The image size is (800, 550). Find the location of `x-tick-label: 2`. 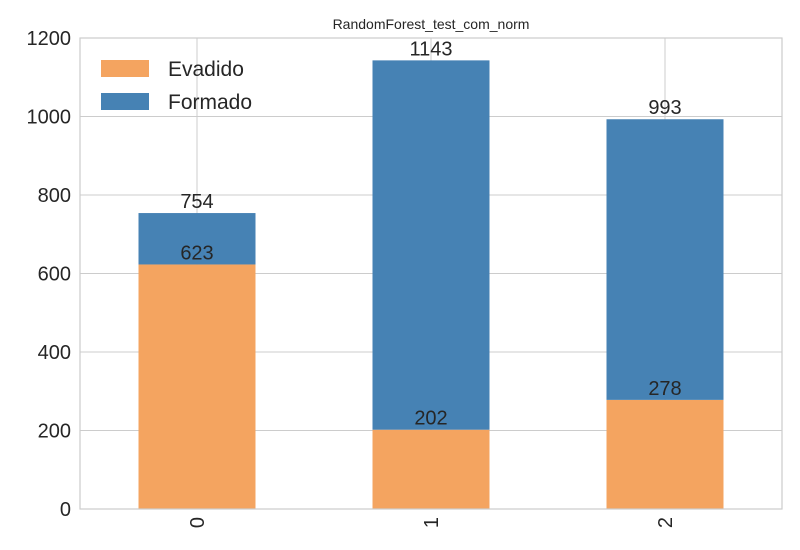

x-tick-label: 2 is located at coordinates (666, 522).